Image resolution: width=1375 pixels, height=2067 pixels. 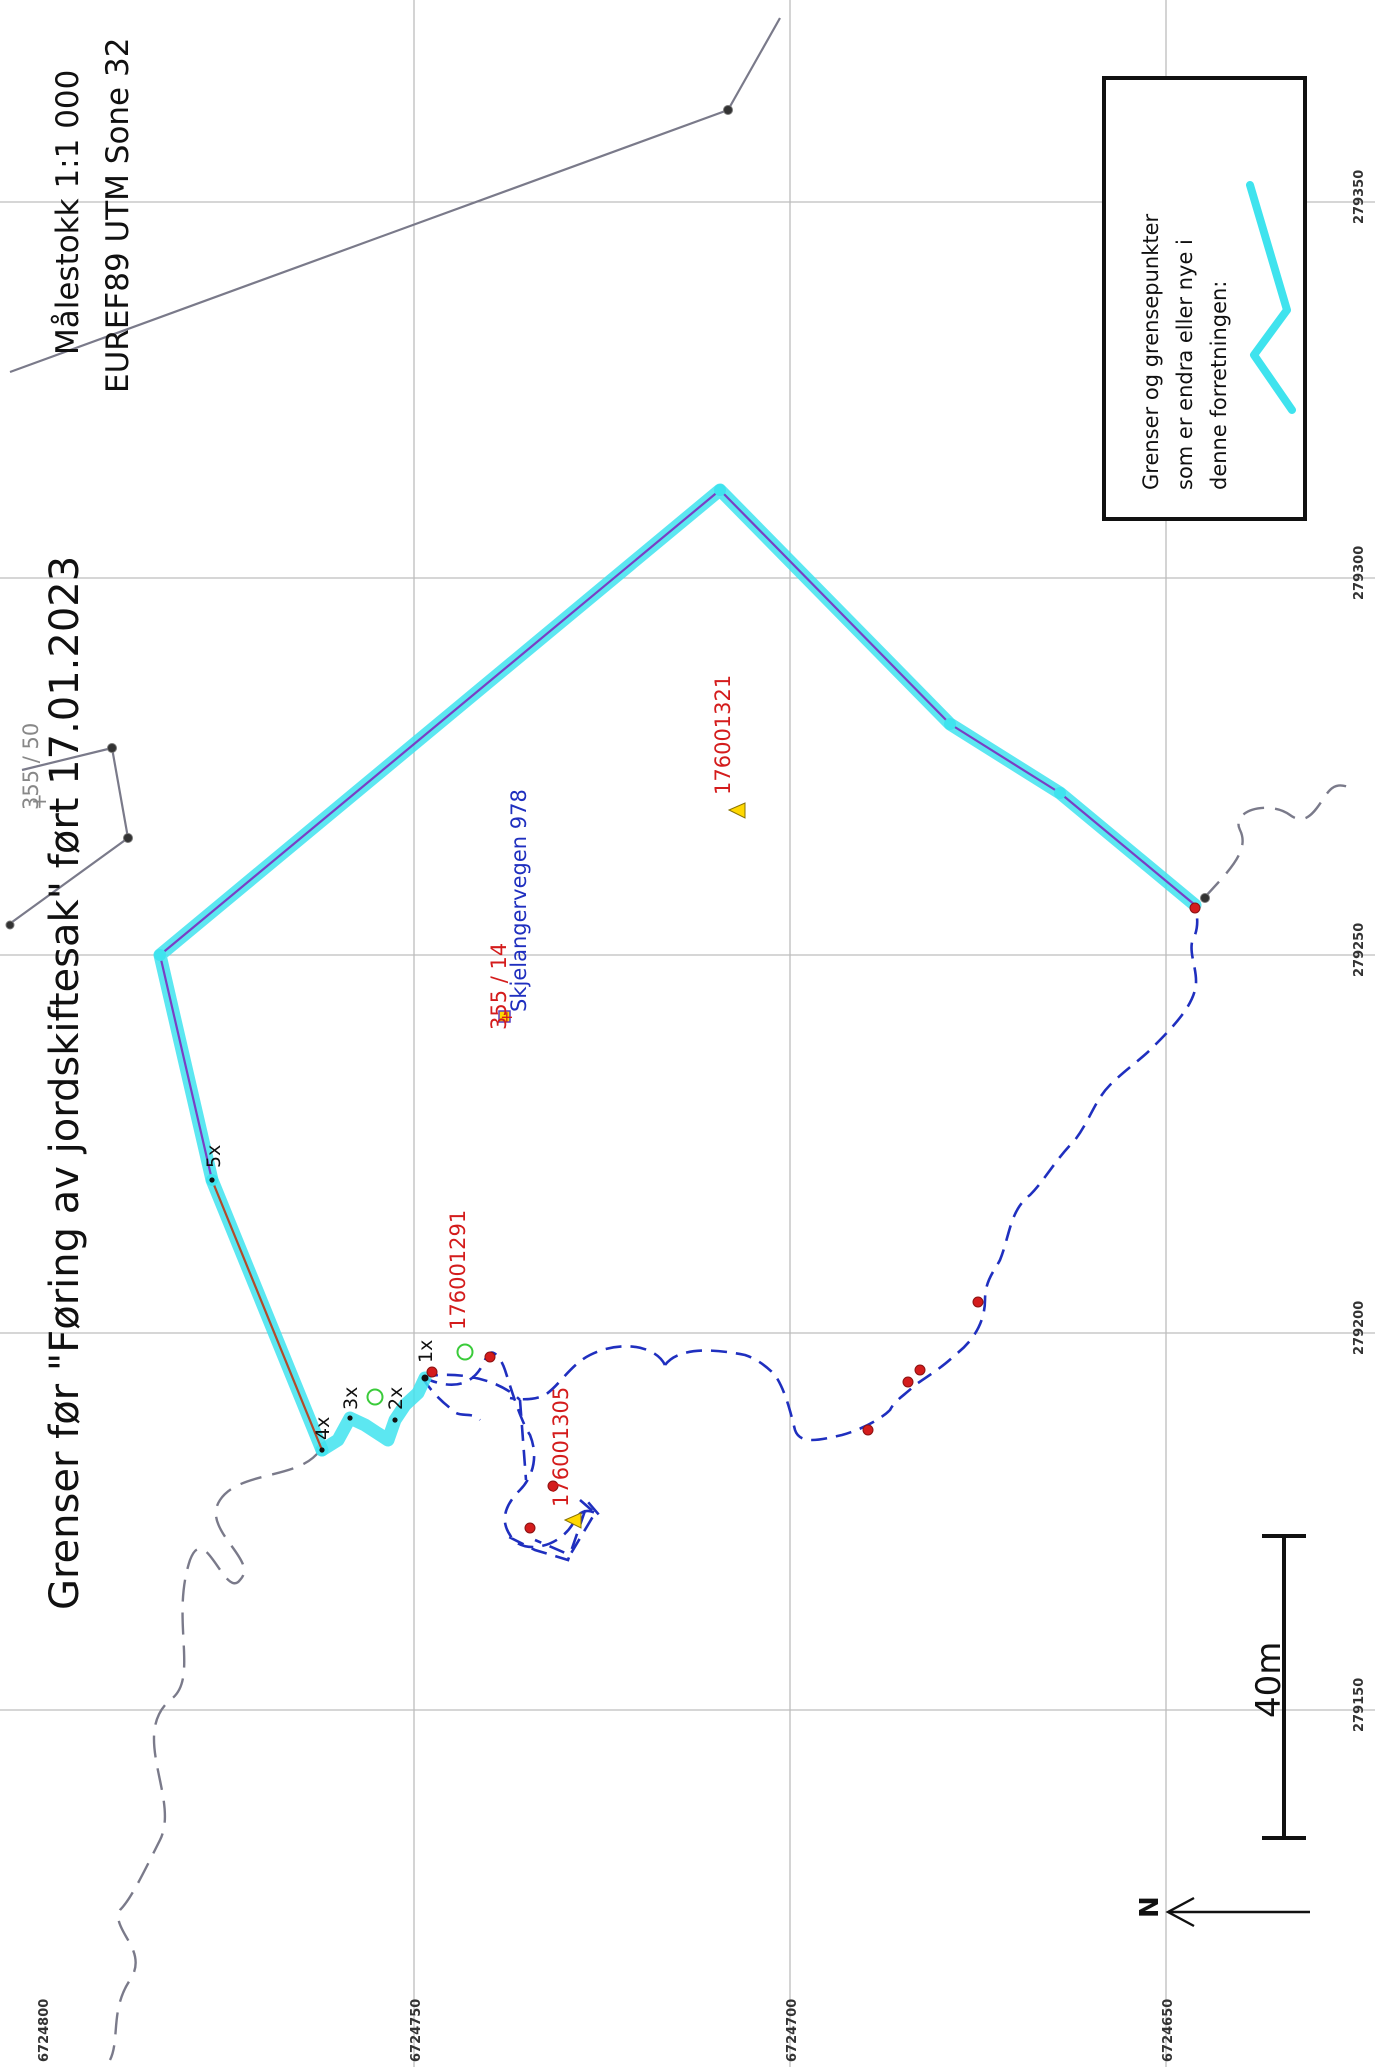 I want to click on scale-bar, so click(x=1284, y=1687).